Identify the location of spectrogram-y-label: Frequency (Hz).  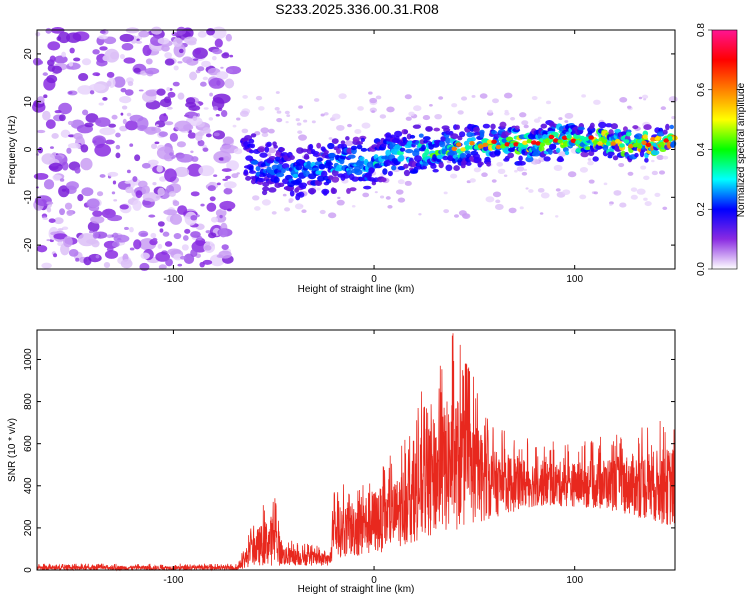
(12, 150).